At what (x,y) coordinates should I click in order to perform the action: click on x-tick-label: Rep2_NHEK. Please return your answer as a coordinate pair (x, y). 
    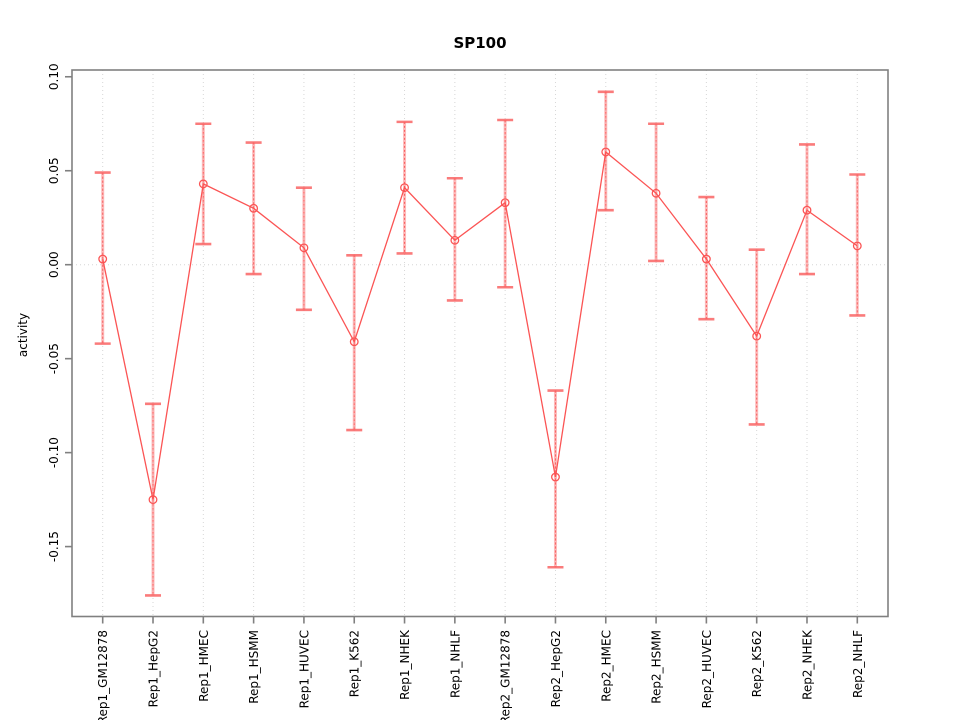
    Looking at the image, I should click on (807, 664).